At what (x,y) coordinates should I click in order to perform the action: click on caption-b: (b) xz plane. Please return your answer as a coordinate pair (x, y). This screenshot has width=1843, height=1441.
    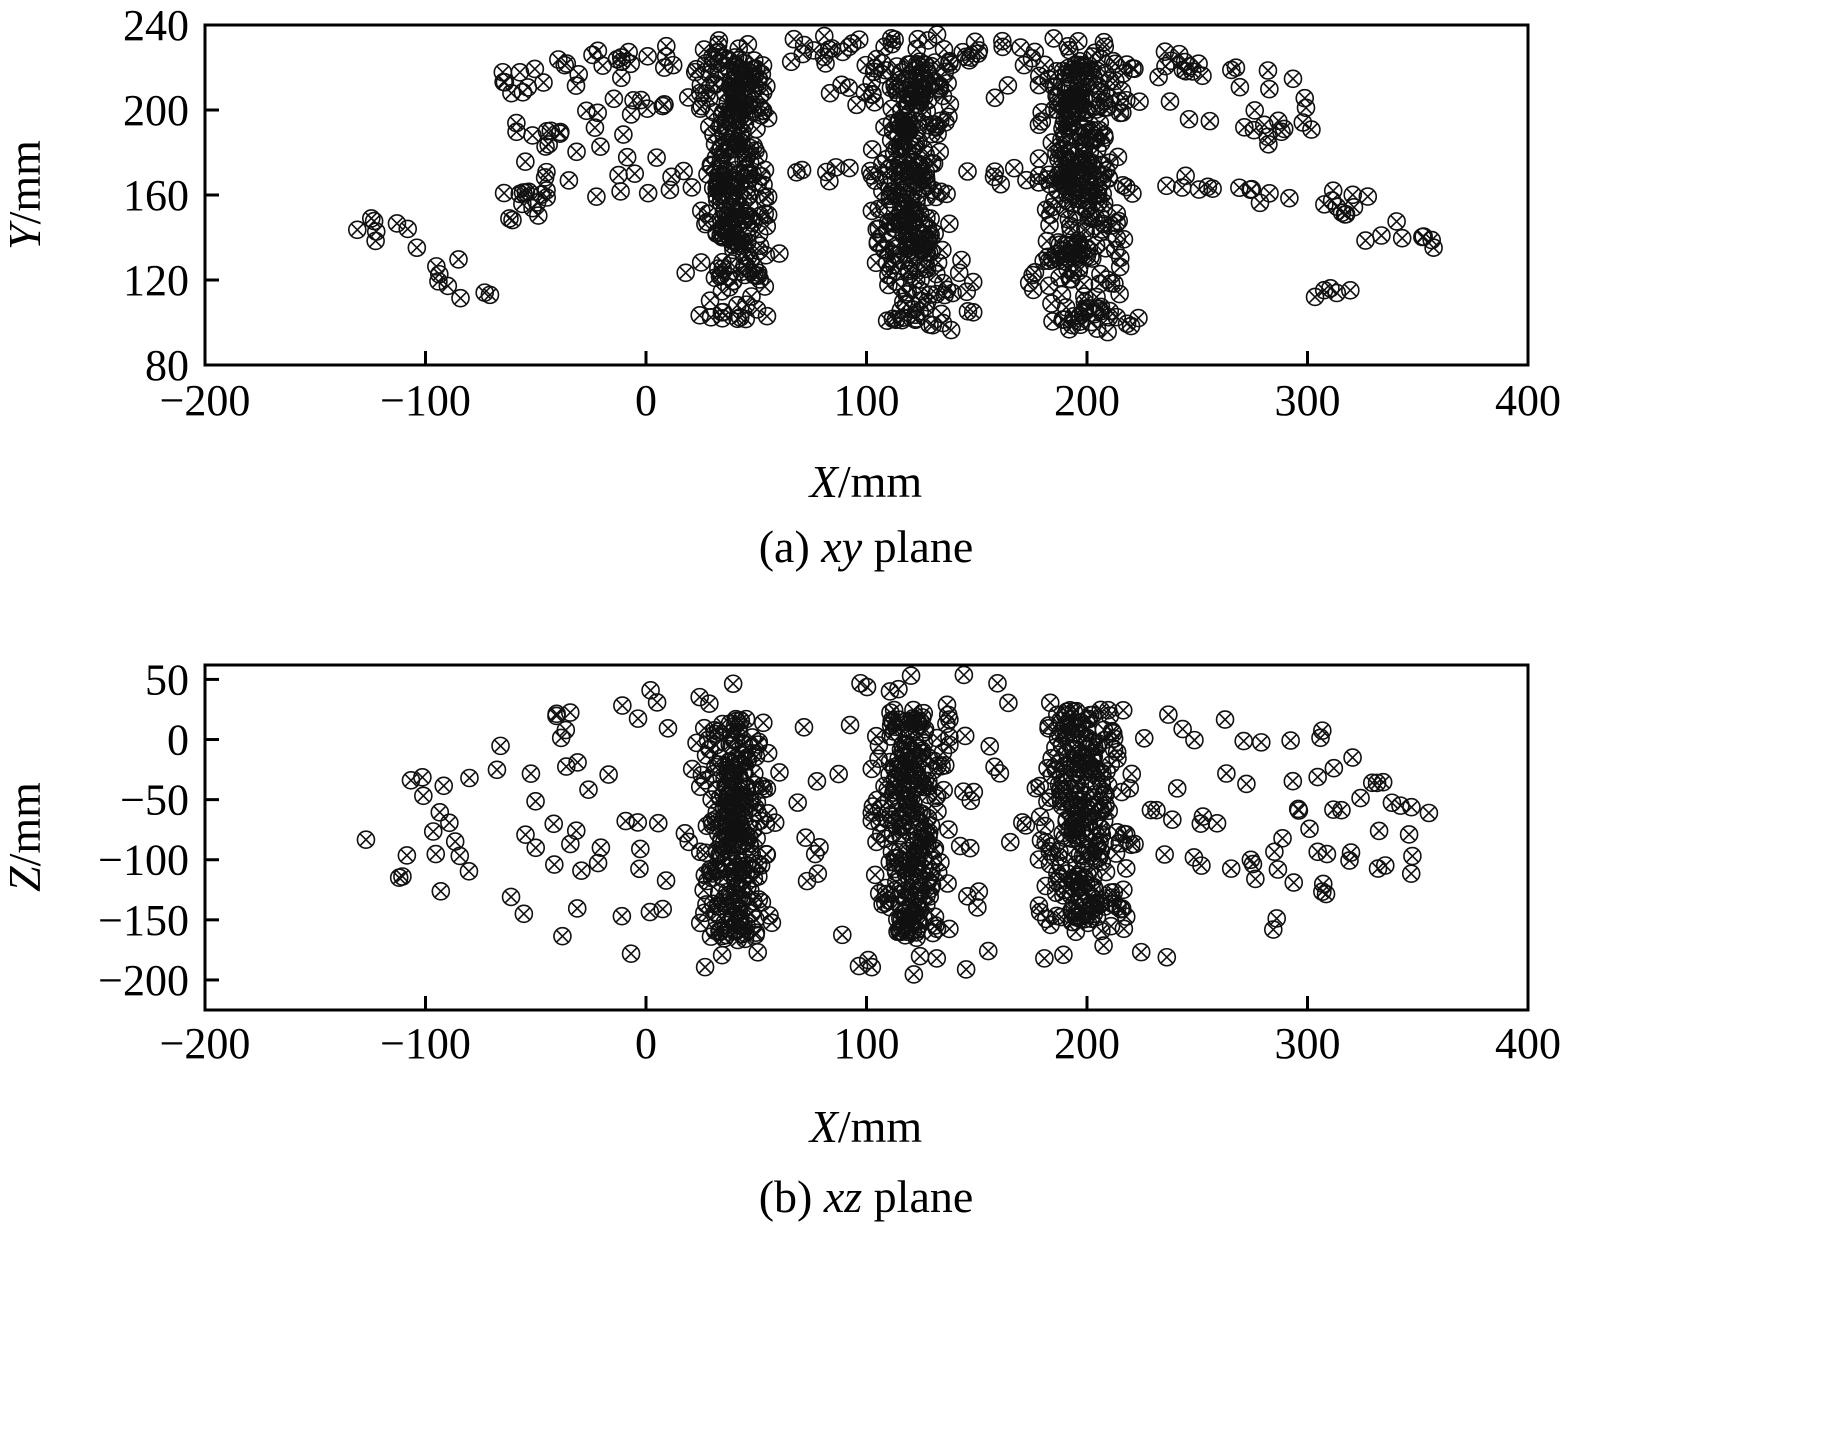
    Looking at the image, I should click on (866, 1196).